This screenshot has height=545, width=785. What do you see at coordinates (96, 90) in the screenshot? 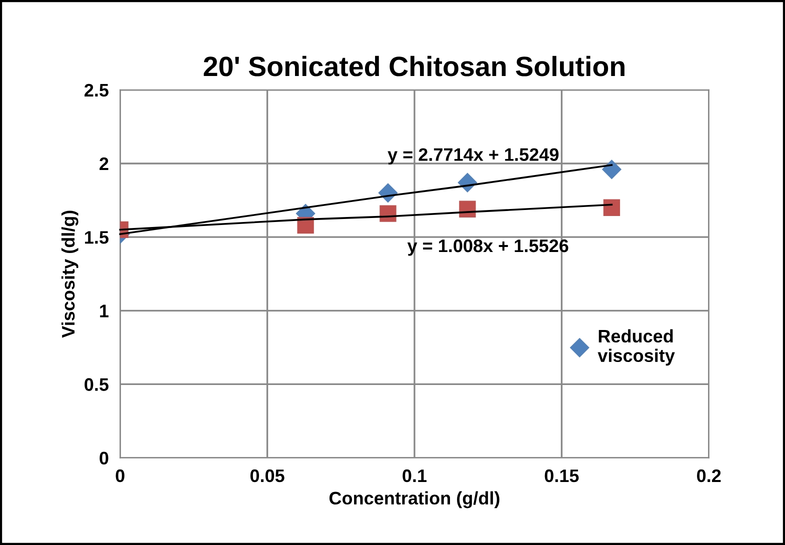
I see `y-tick-label: 2.5` at bounding box center [96, 90].